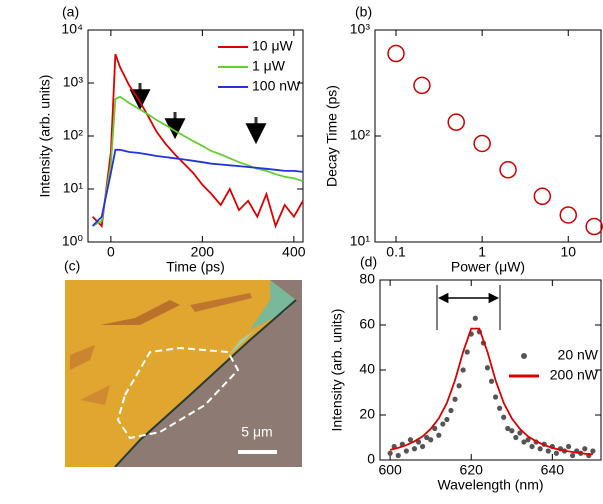 The width and height of the screenshot is (603, 504). I want to click on scale-bar-label: 5 μm, so click(256, 432).